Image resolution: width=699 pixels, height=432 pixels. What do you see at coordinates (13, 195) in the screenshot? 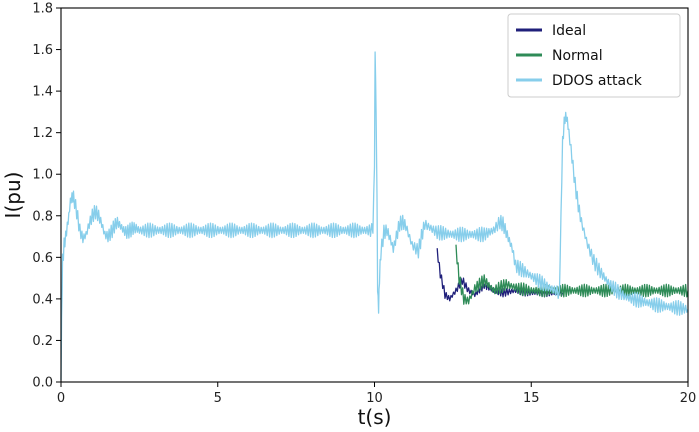
I see `y-axis-label: I(pu)` at bounding box center [13, 195].